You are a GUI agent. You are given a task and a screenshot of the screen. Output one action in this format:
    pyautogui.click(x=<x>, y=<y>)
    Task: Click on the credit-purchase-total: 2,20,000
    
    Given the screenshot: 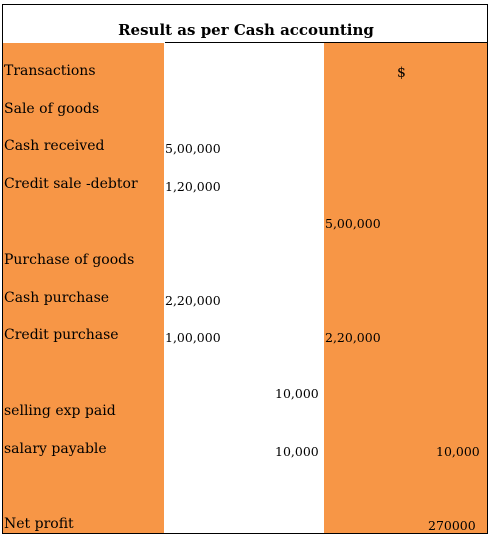 What is the action you would take?
    pyautogui.click(x=353, y=337)
    